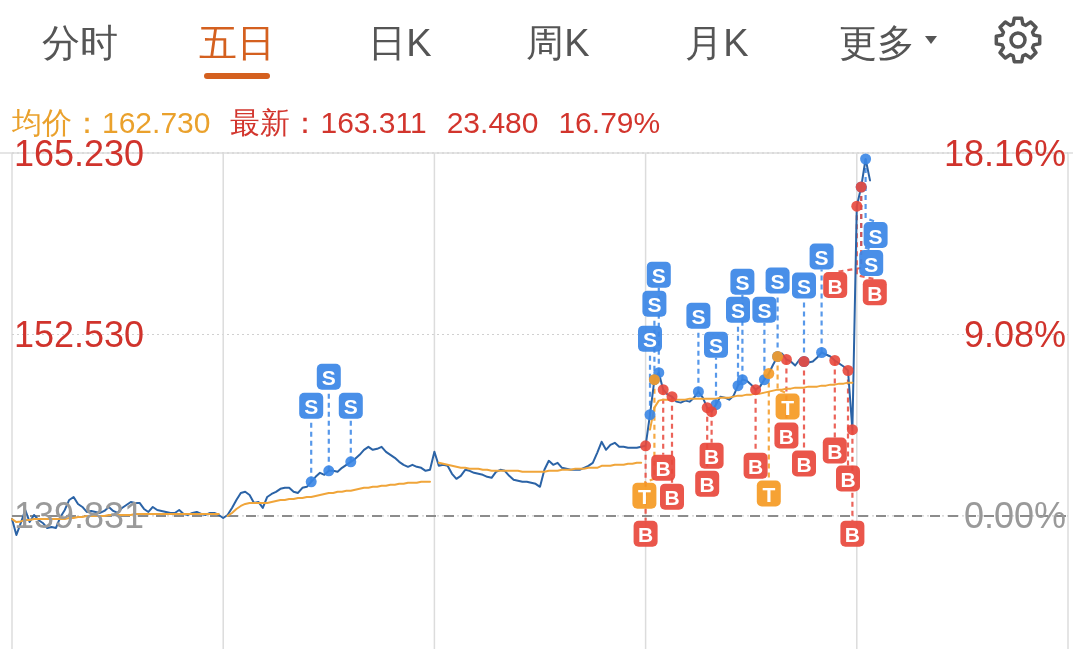  What do you see at coordinates (1004, 153) in the screenshot?
I see `y2-tick-label: 18.16%` at bounding box center [1004, 153].